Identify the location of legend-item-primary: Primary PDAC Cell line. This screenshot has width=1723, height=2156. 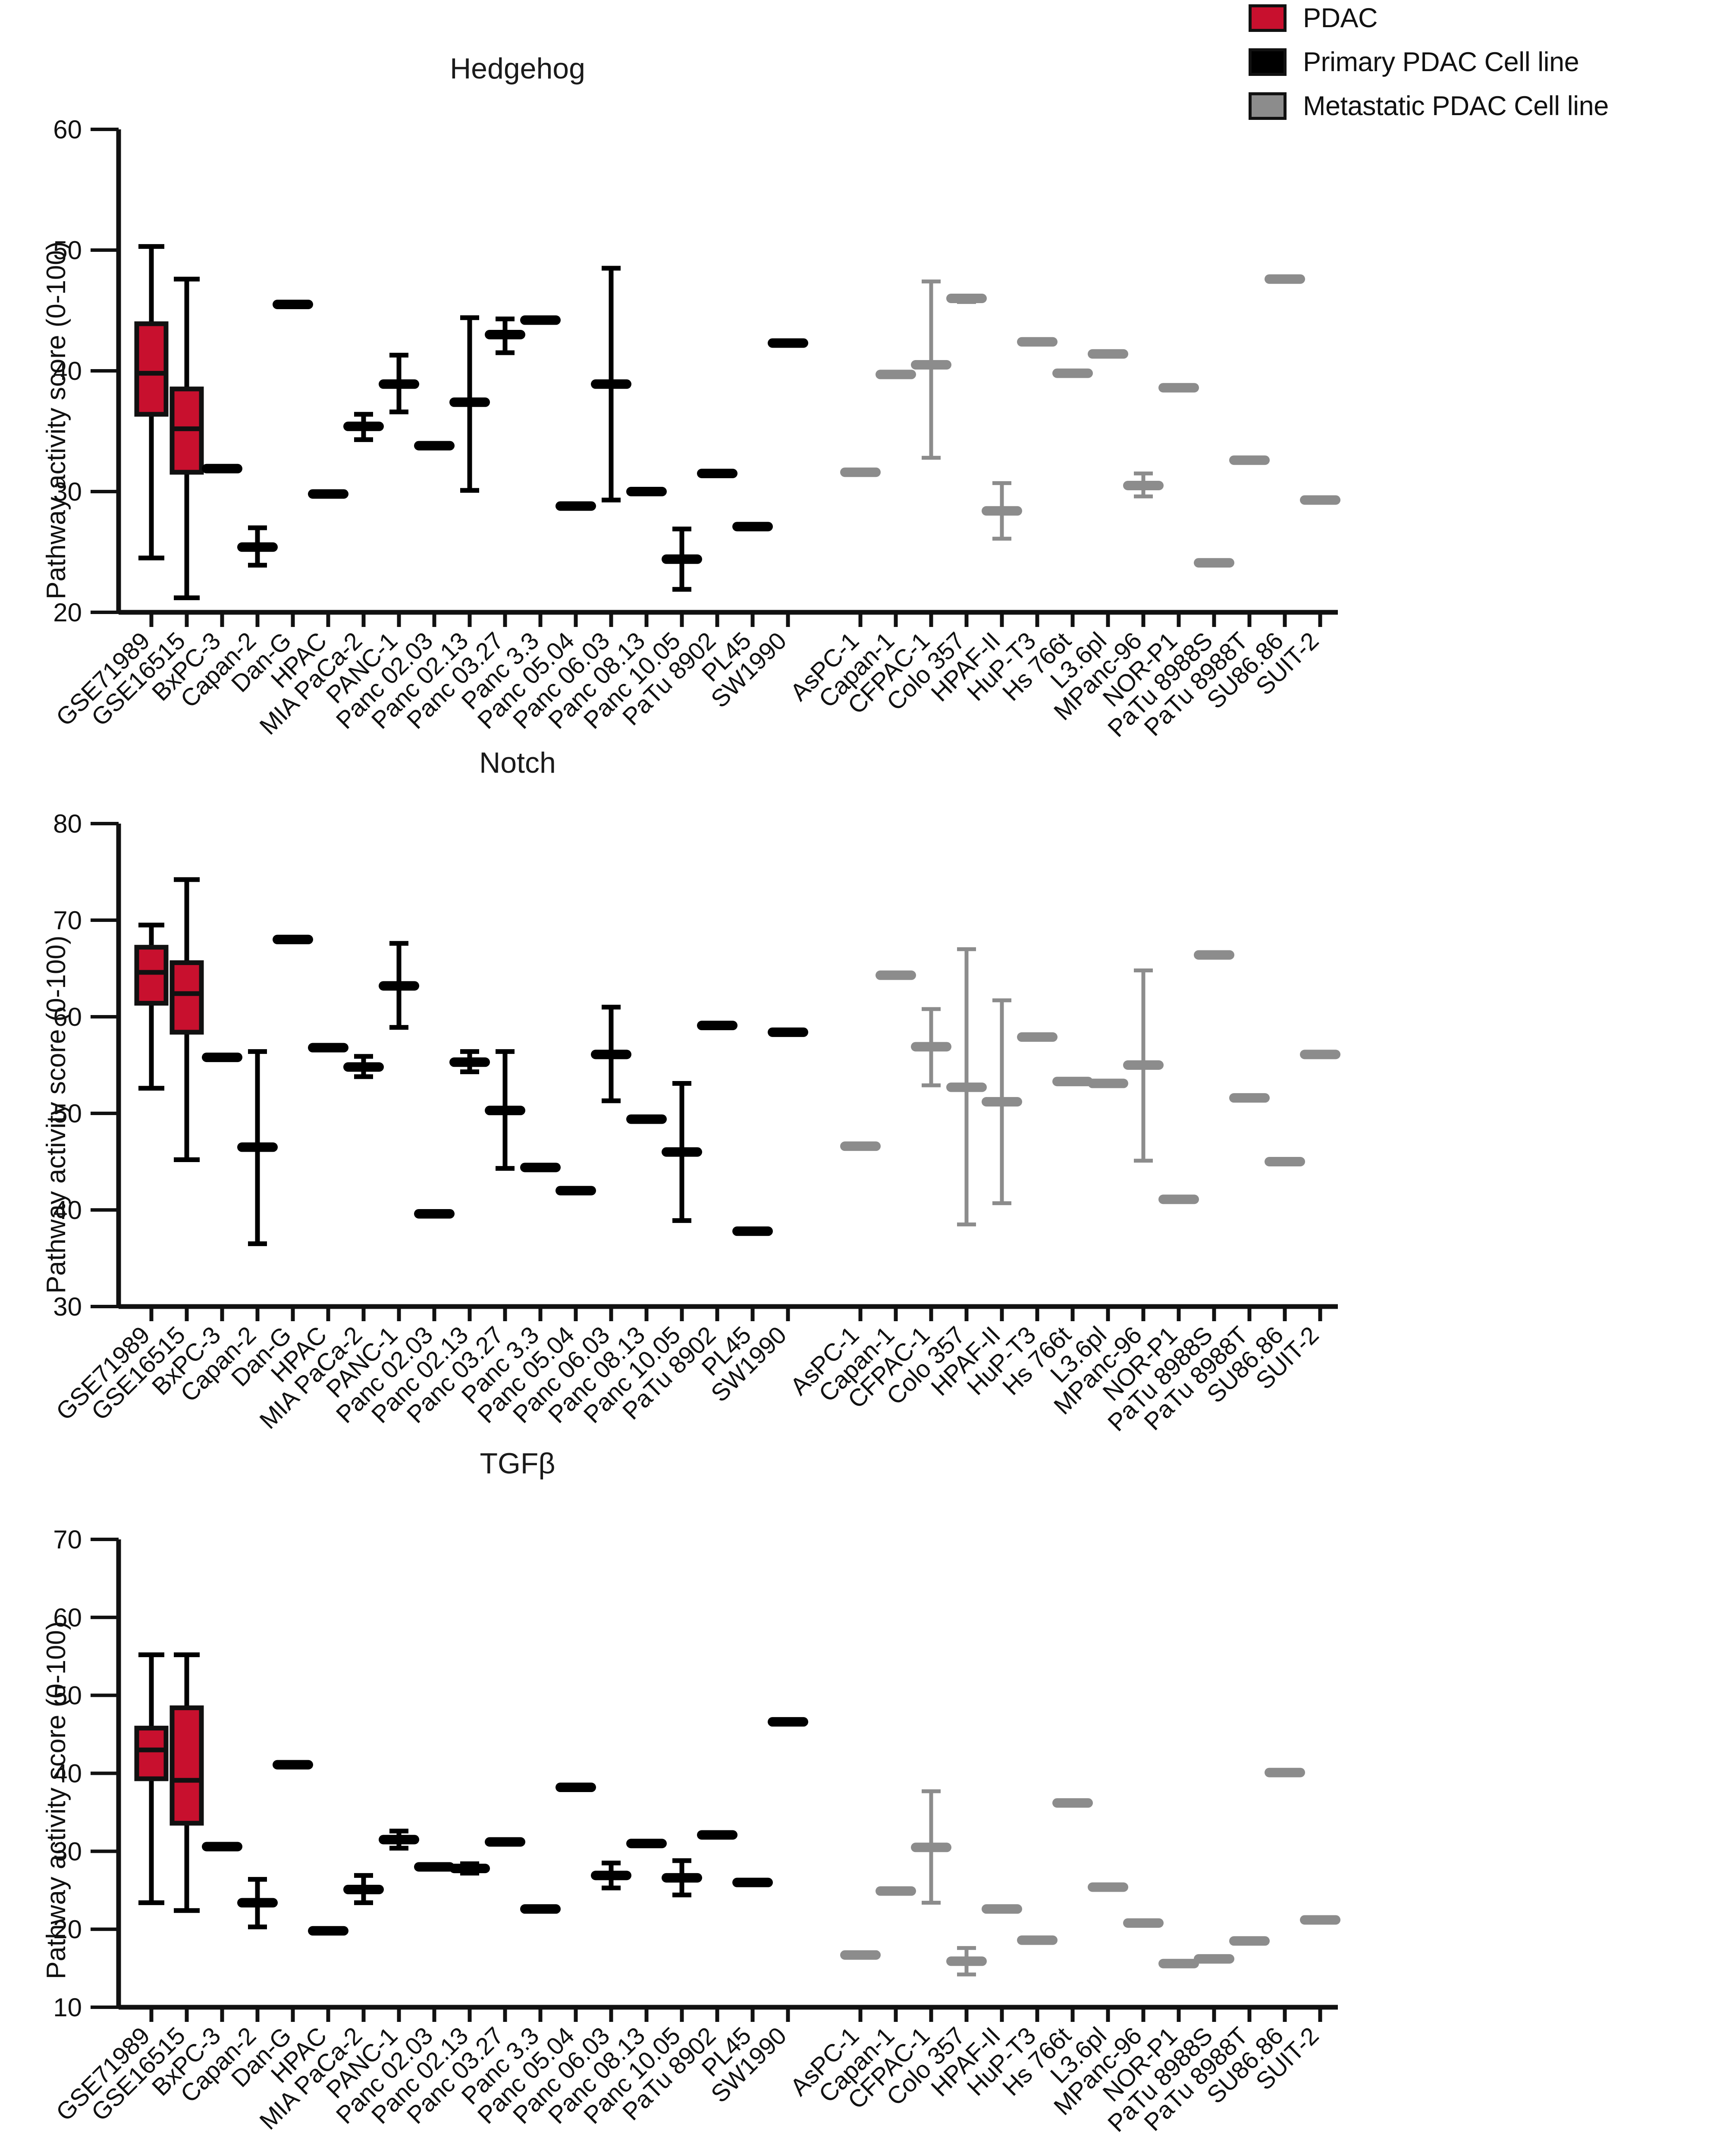
(1429, 62).